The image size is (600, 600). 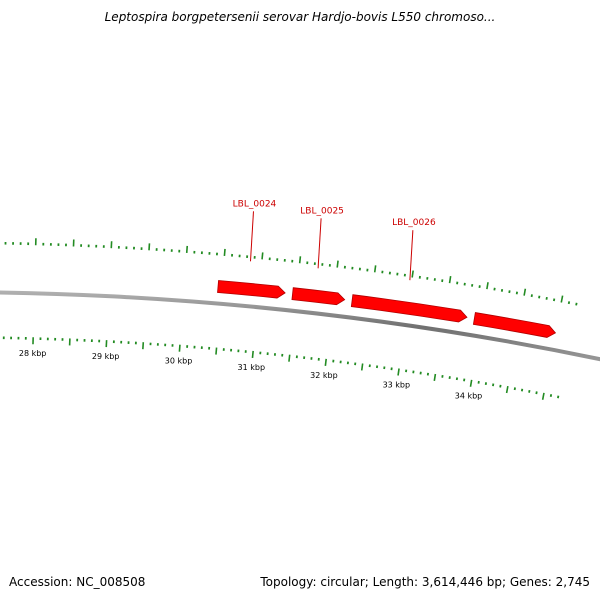 I want to click on kbp-tick-label: 28 kbp, so click(x=33, y=353).